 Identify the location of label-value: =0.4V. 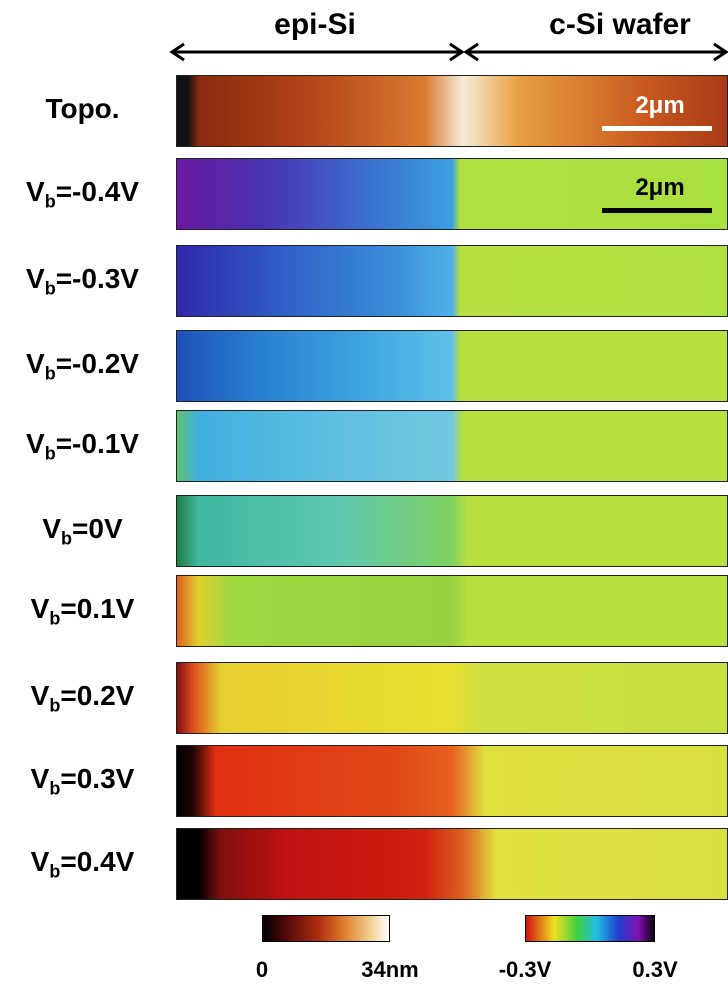
(97, 861).